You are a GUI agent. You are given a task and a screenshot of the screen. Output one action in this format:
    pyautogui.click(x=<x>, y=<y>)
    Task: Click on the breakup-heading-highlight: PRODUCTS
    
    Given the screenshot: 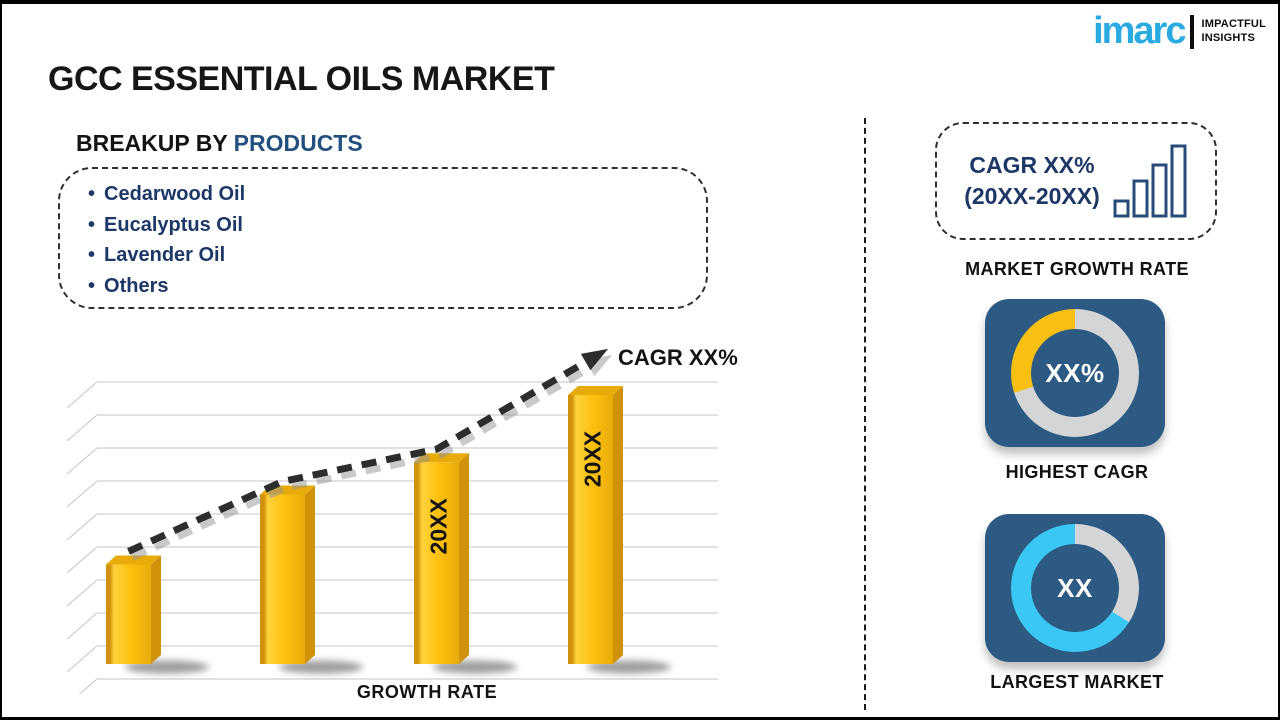 What is the action you would take?
    pyautogui.click(x=298, y=143)
    